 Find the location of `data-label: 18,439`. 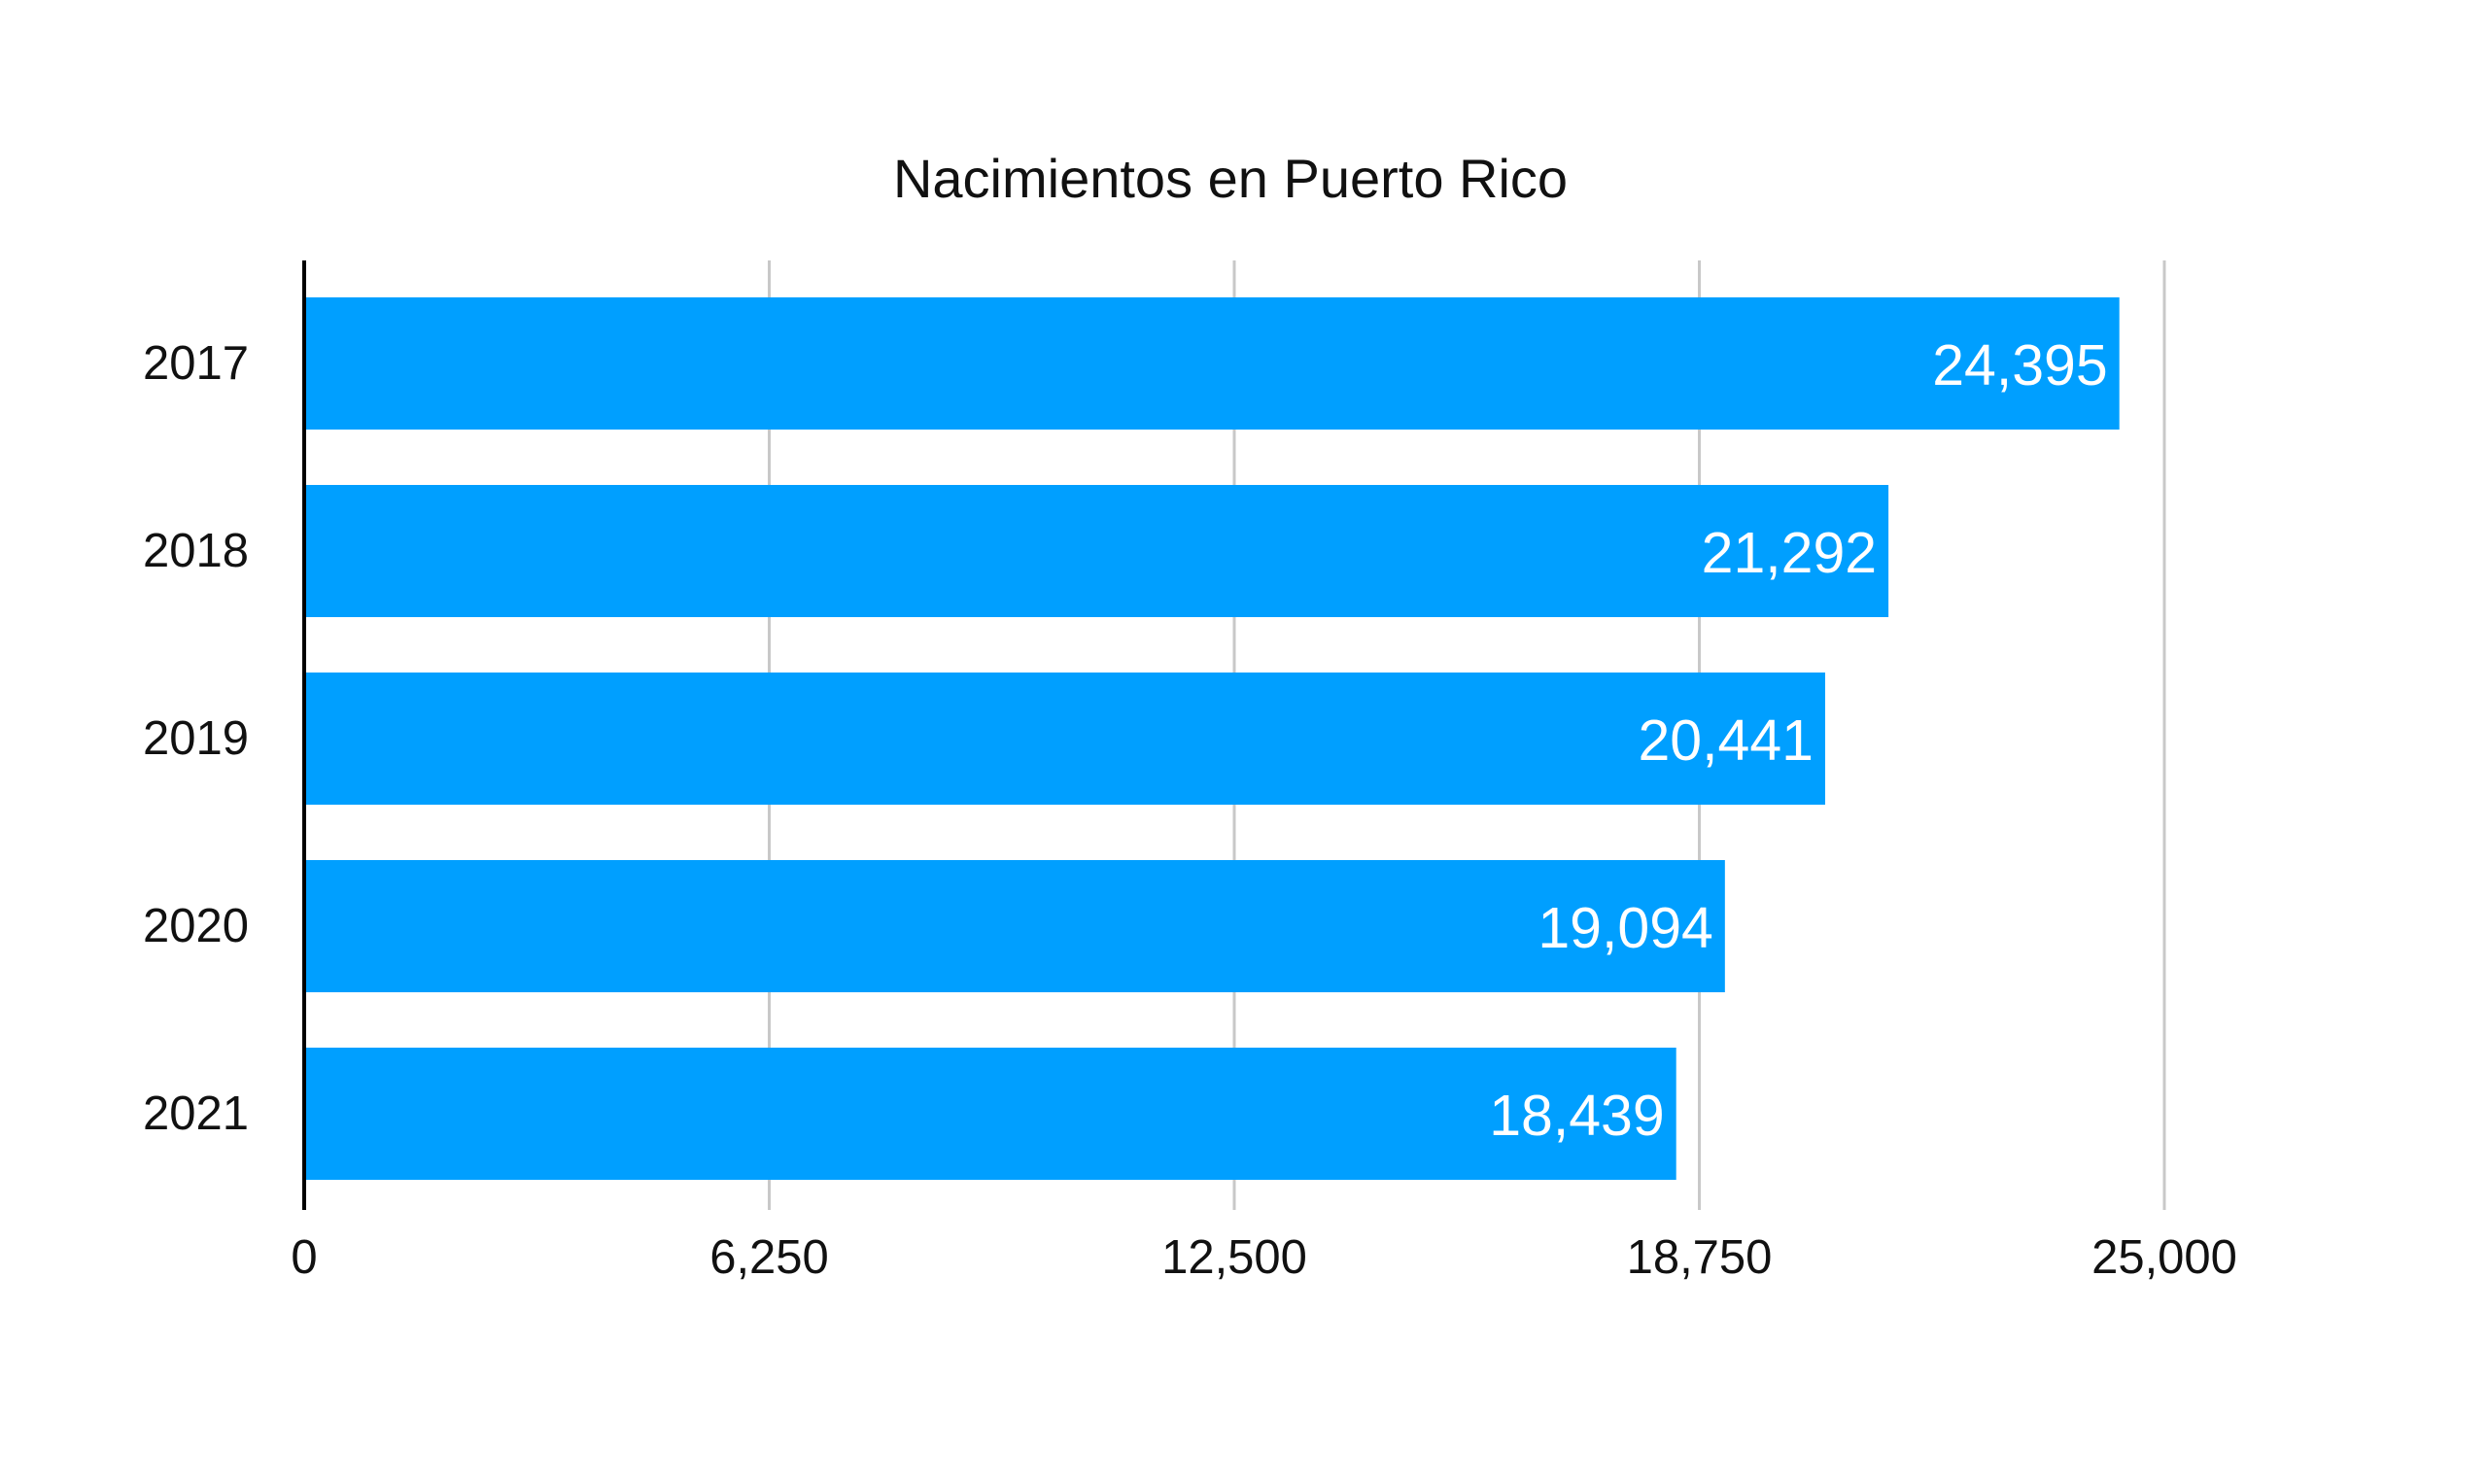

data-label: 18,439 is located at coordinates (1576, 1116).